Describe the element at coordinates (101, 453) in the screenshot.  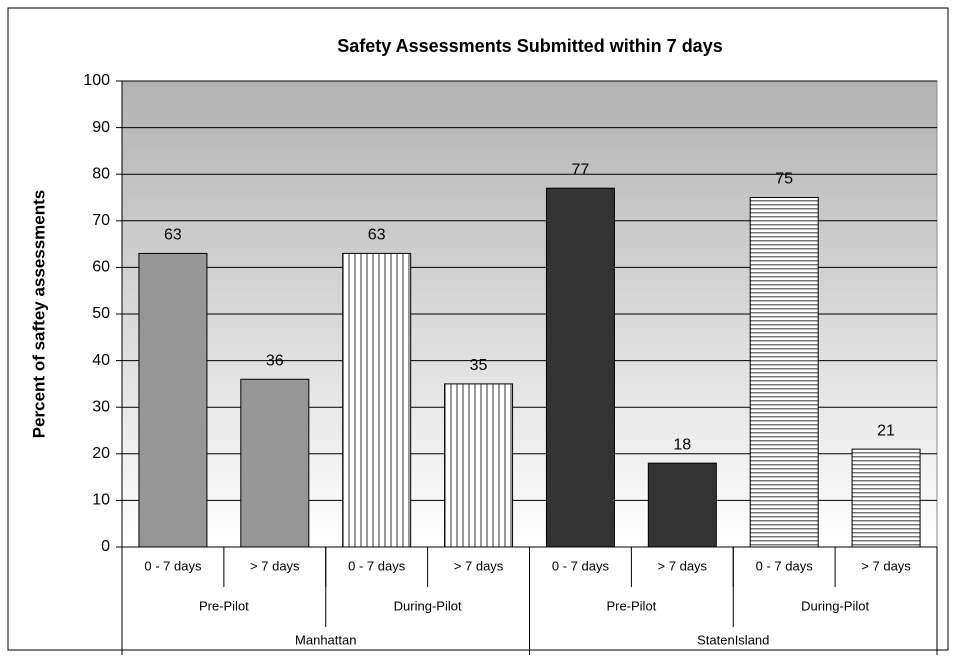
I see `y-tick-label: 20` at that location.